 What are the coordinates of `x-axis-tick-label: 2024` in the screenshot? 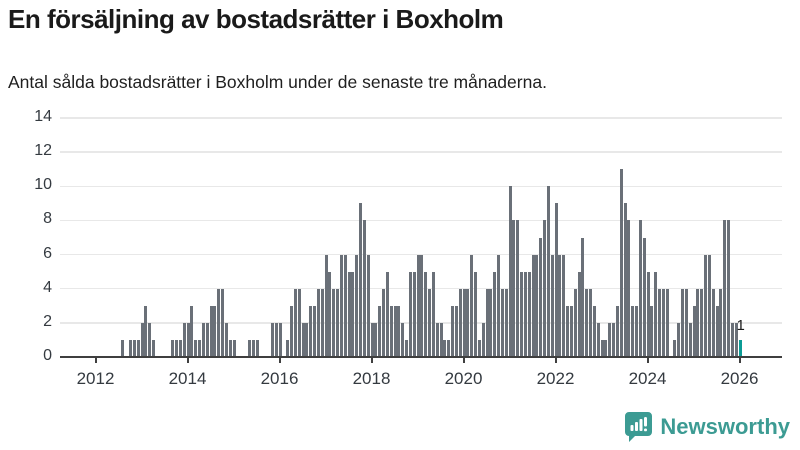 It's located at (647, 378).